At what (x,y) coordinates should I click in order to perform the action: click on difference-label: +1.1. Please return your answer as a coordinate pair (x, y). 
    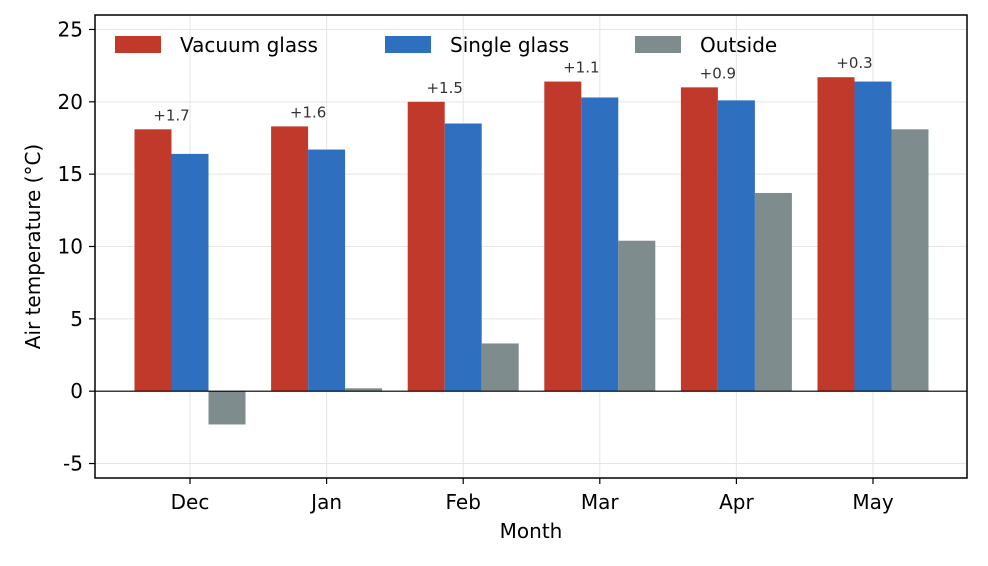
    Looking at the image, I should click on (581, 68).